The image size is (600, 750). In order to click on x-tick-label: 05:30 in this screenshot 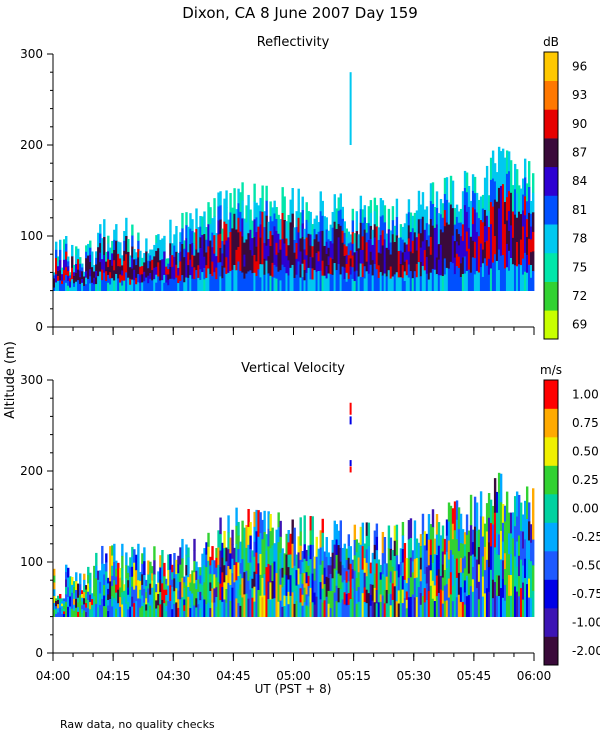, I will do `click(413, 676)`.